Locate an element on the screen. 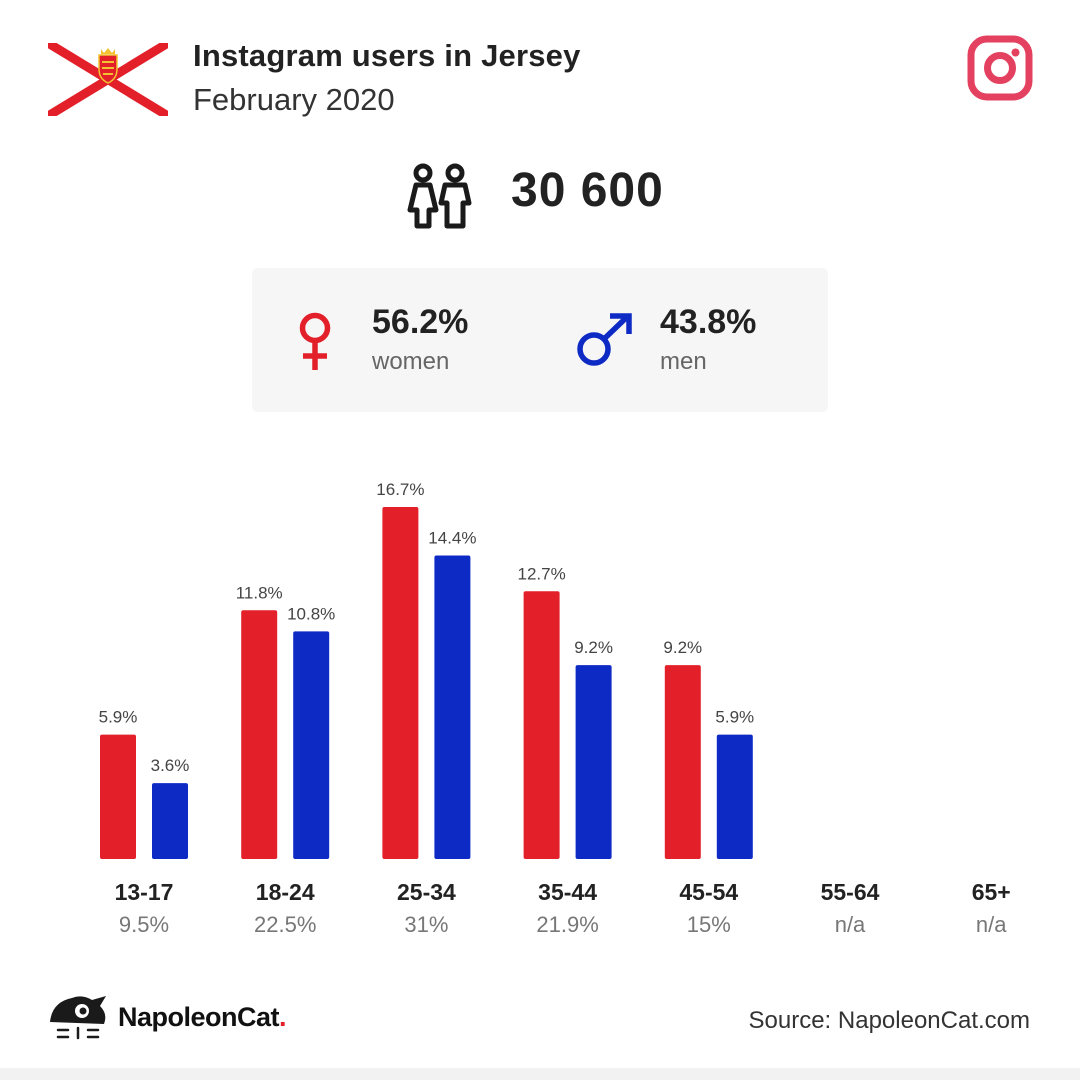 This screenshot has width=1080, height=1080. age-group-label: 18-24 is located at coordinates (285, 892).